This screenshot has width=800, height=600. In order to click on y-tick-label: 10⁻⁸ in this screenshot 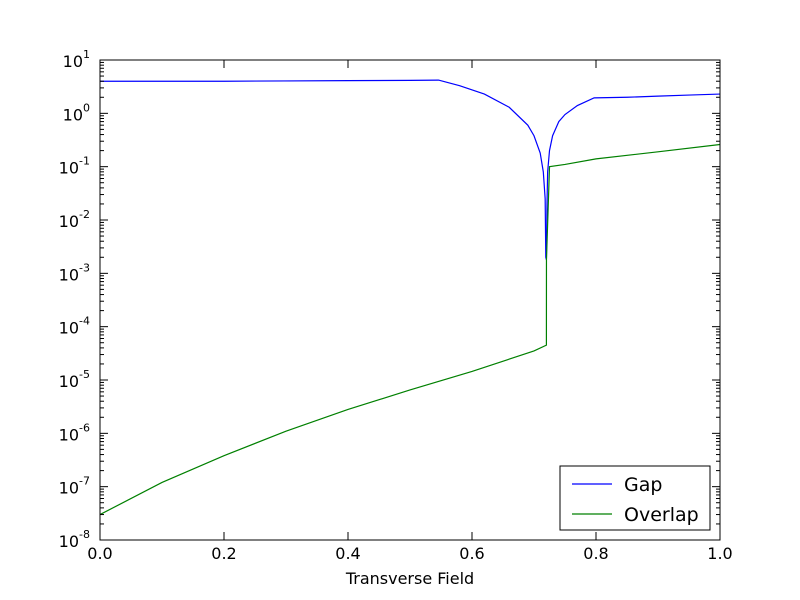, I will do `click(74, 539)`.